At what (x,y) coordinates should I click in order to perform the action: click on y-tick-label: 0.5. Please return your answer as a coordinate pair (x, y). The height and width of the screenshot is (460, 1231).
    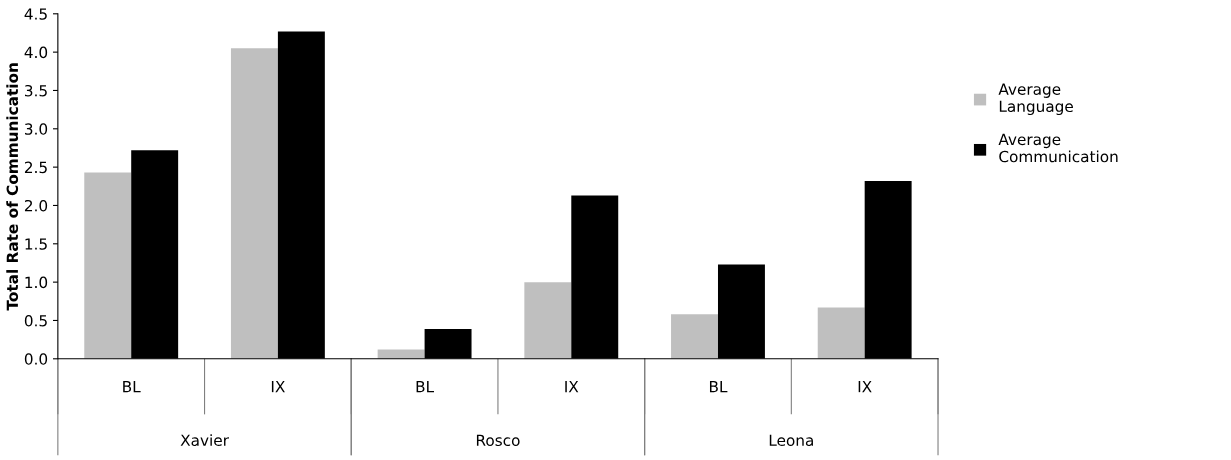
    Looking at the image, I should click on (35, 320).